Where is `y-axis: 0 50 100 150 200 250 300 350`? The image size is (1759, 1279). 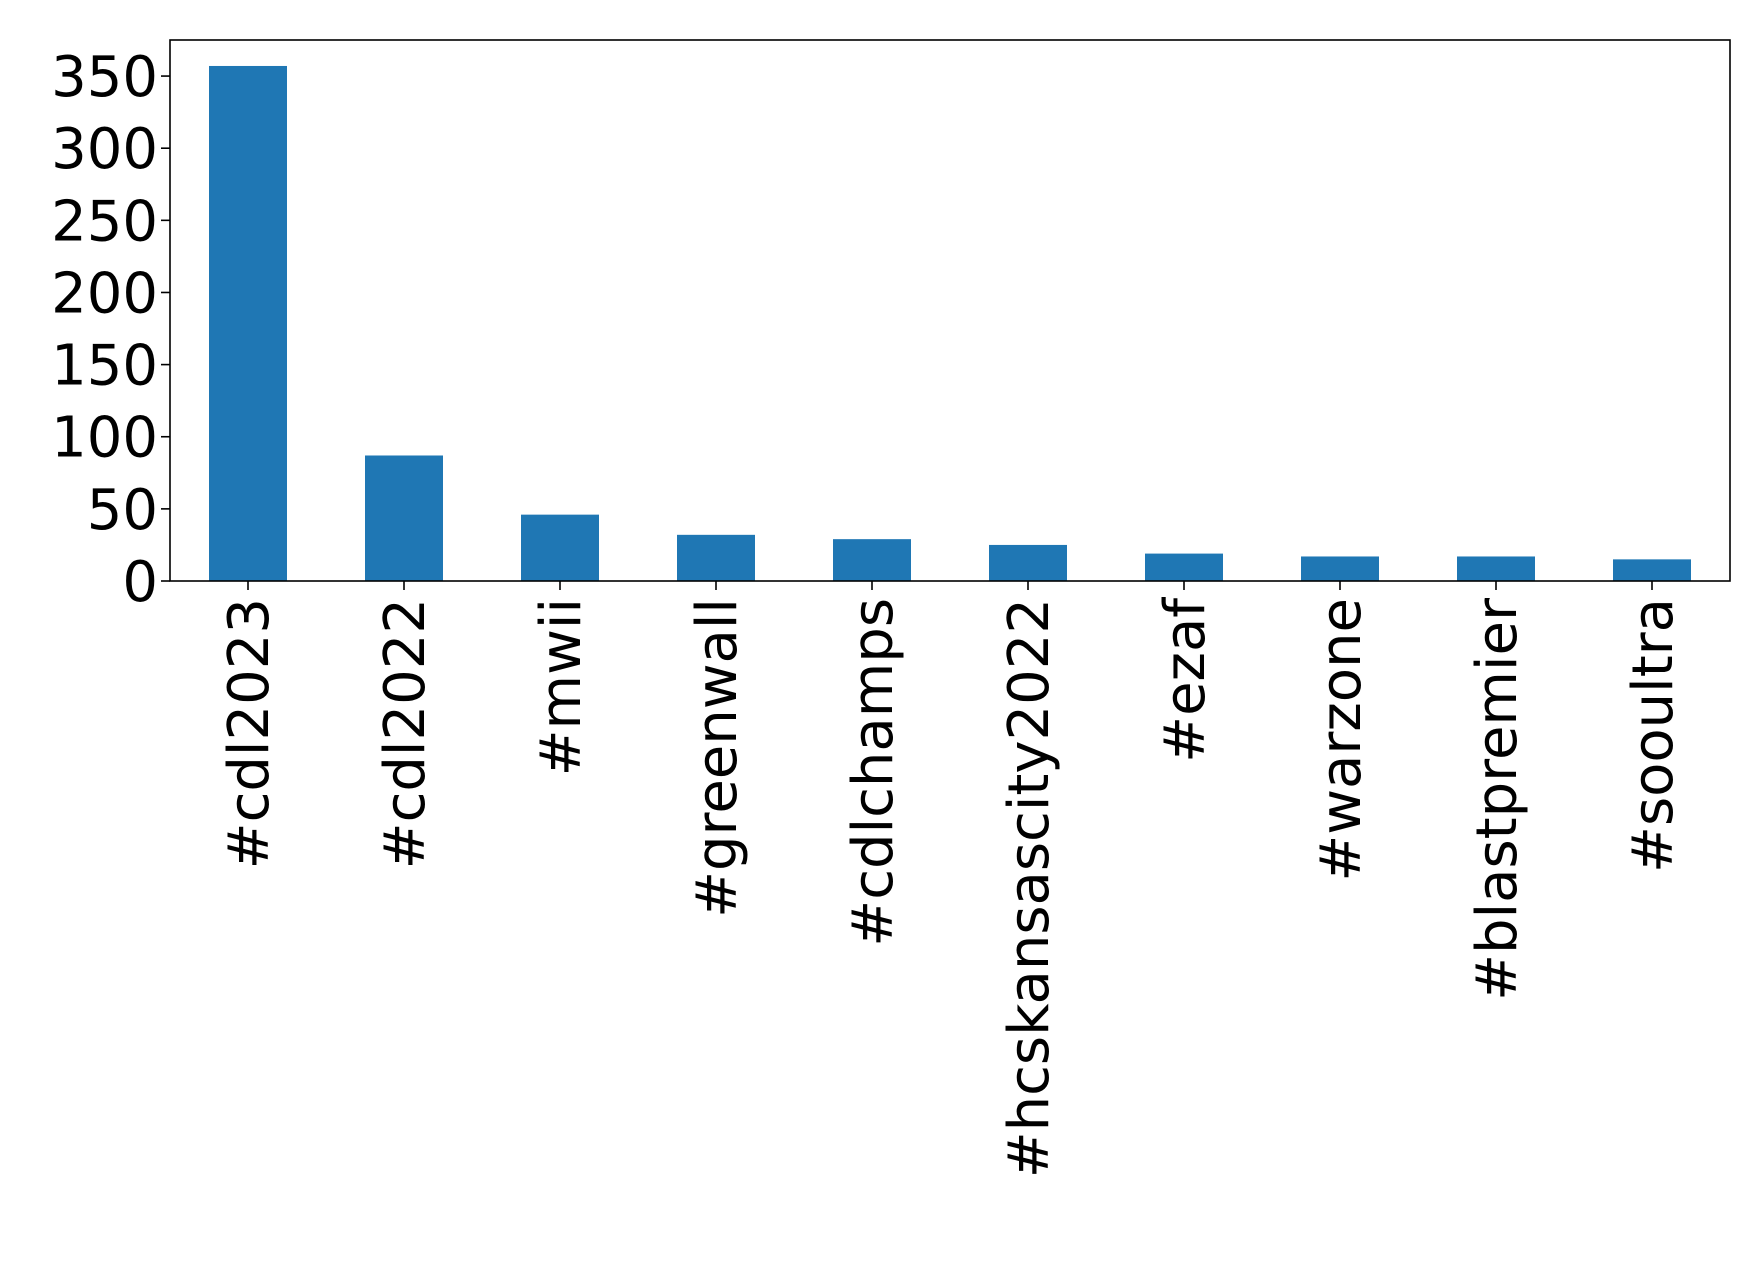
y-axis: 0 50 100 150 200 250 300 350 is located at coordinates (110, 330).